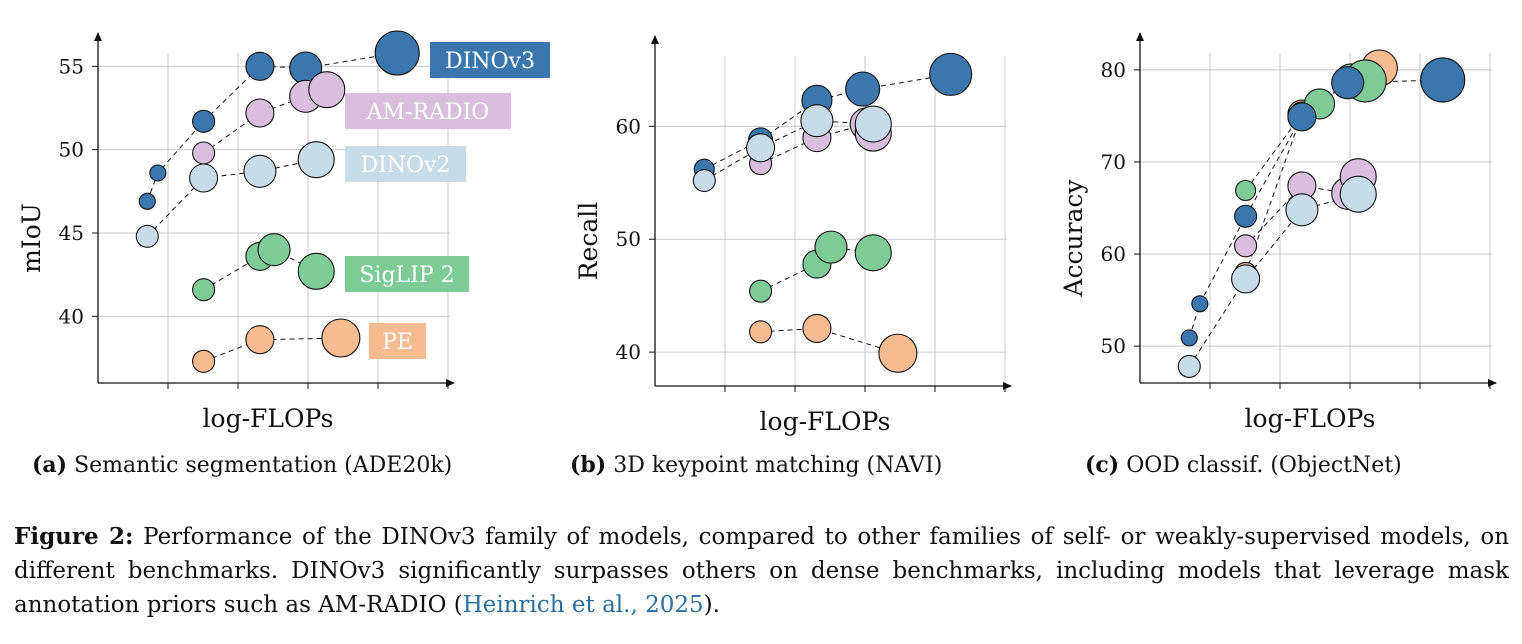 The height and width of the screenshot is (644, 1522). I want to click on series-label: PE, so click(397, 342).